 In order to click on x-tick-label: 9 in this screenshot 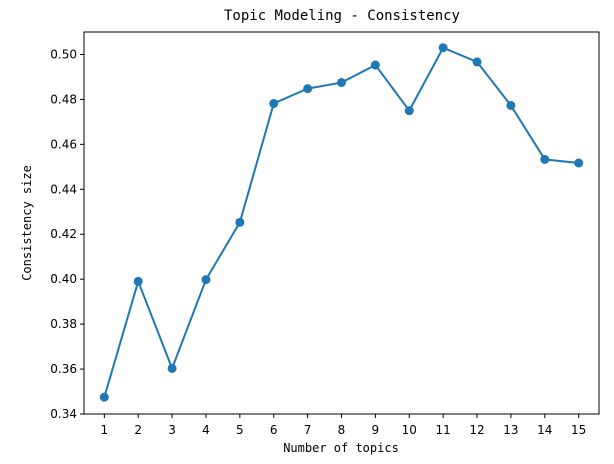, I will do `click(376, 430)`.